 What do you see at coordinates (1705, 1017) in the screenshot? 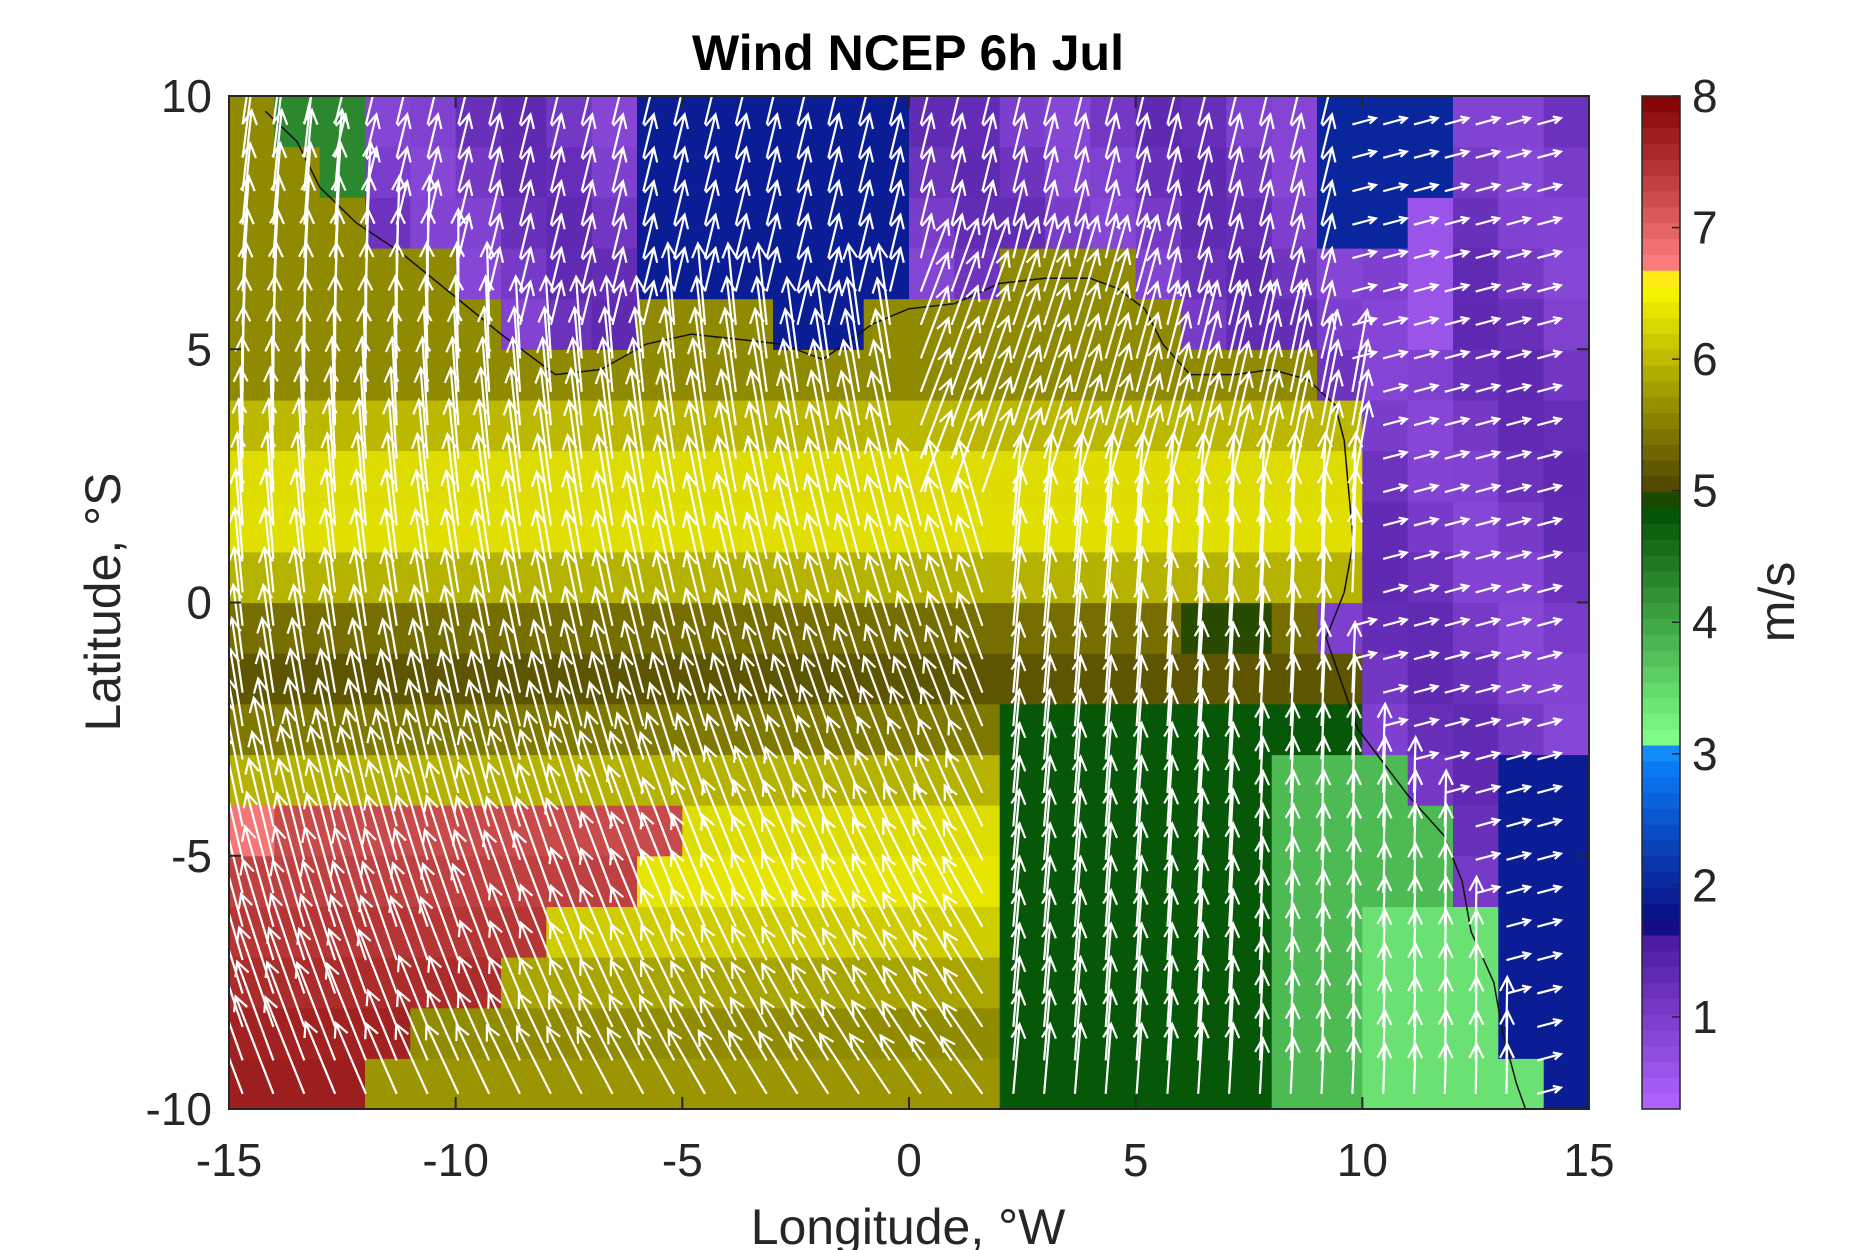
I see `colorbar-tick-label: 1` at bounding box center [1705, 1017].